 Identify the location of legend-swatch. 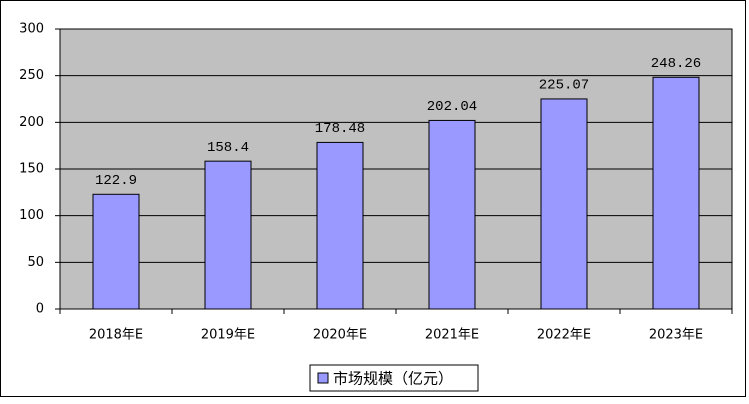
(323, 378).